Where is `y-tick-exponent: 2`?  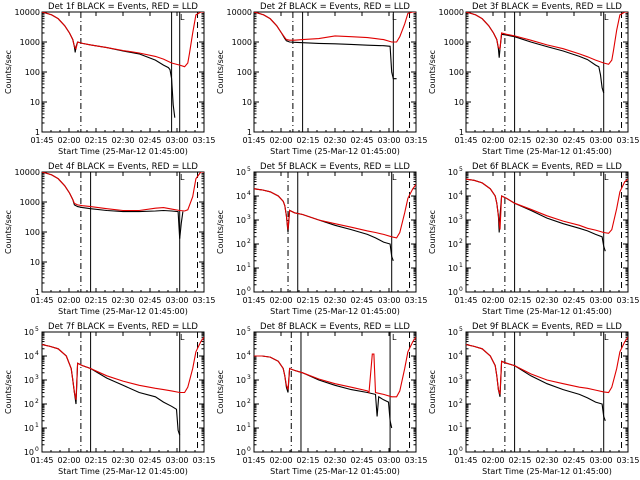
y-tick-exponent: 2 is located at coordinates (461, 241).